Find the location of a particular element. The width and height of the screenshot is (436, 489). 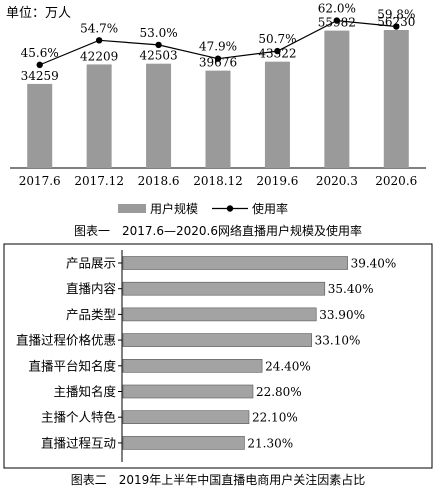

figure-two-caption: 图表二 2019年上半年中国直播电商用户关注因素占比 is located at coordinates (218, 480).